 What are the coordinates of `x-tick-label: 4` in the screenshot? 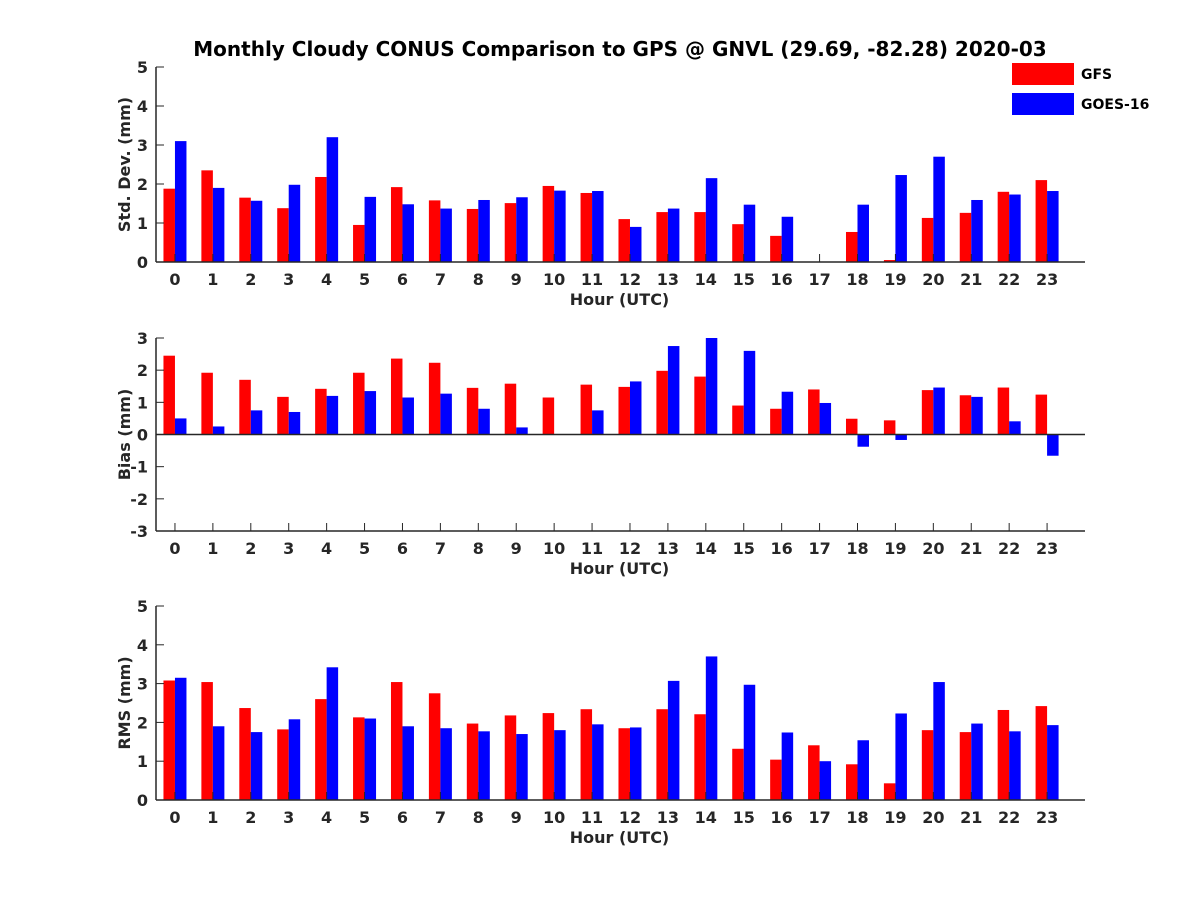 It's located at (326, 279).